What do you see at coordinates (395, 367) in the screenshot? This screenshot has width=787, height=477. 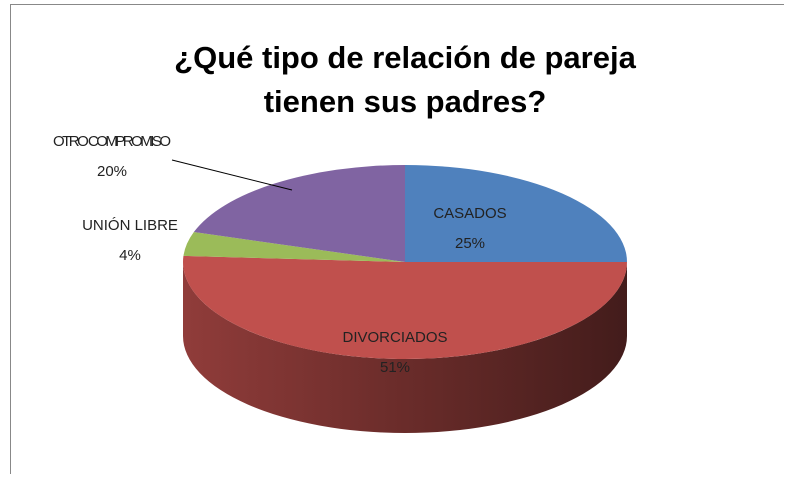 I see `slice-value-label: 51%` at bounding box center [395, 367].